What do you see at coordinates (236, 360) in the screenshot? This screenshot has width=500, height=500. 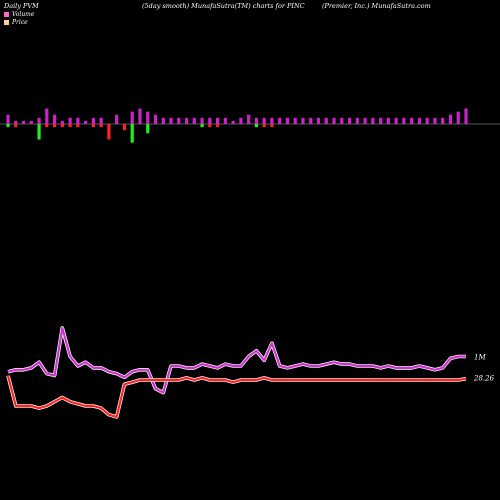 I see `volume-line` at bounding box center [236, 360].